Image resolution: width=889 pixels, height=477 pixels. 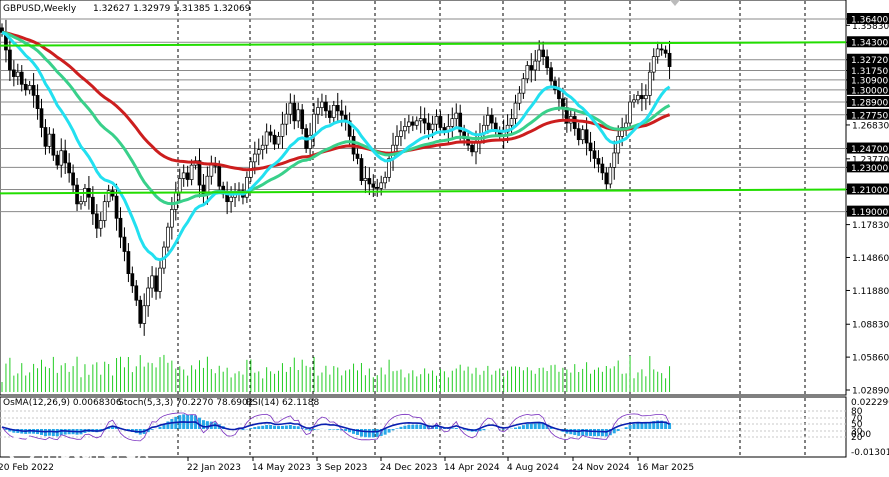 I want to click on indicator-axis-label: 20, so click(x=857, y=438).